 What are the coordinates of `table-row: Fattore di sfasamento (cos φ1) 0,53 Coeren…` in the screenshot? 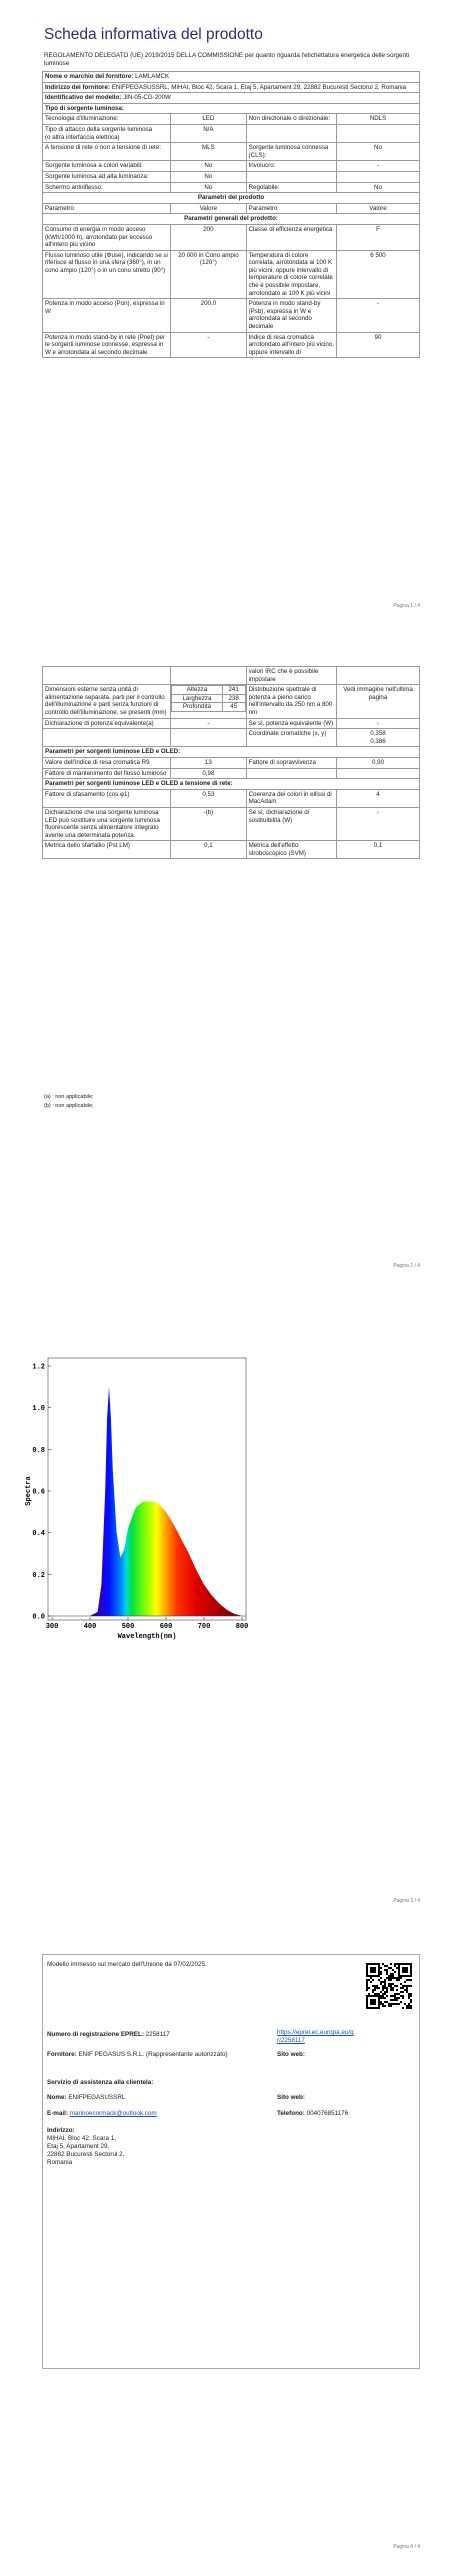 It's located at (230, 798).